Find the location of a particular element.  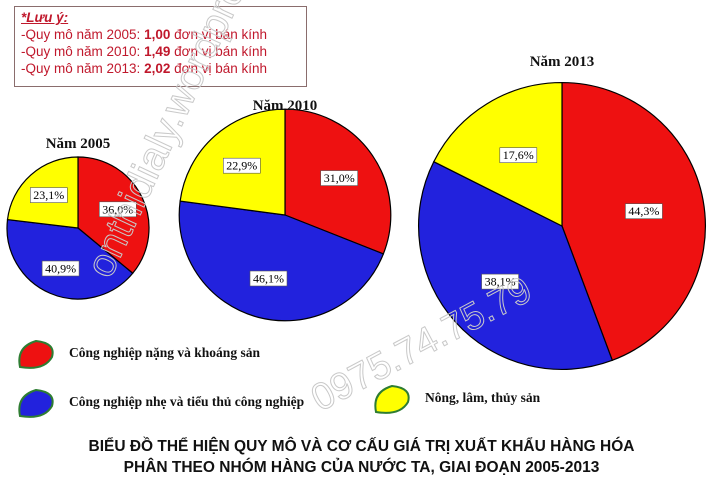

label-2013-agri: 17,6% is located at coordinates (518, 155).